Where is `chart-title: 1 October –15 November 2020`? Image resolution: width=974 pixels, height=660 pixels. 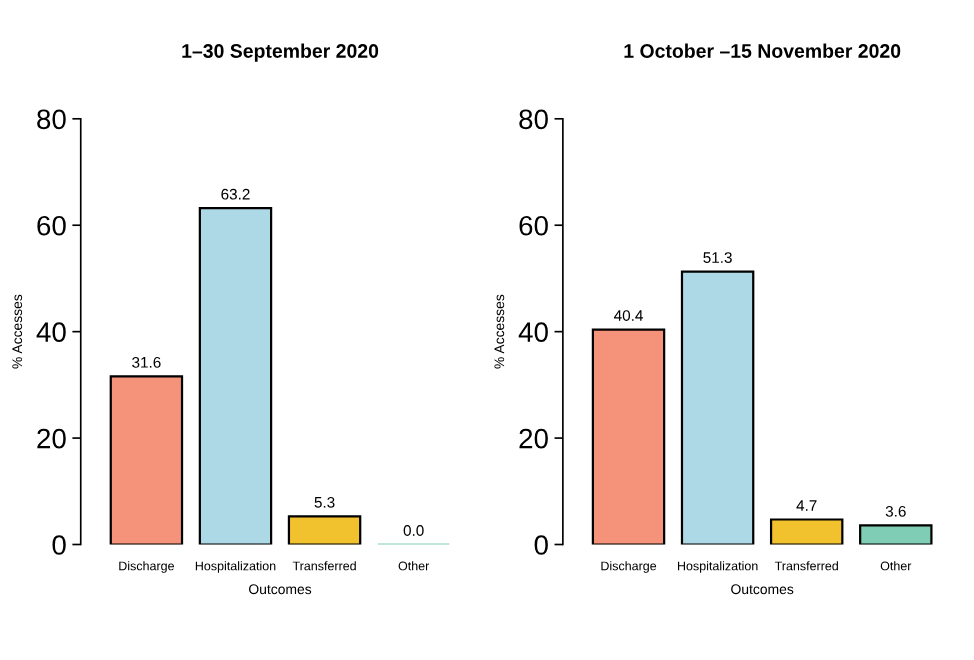
chart-title: 1 October –15 November 2020 is located at coordinates (762, 50).